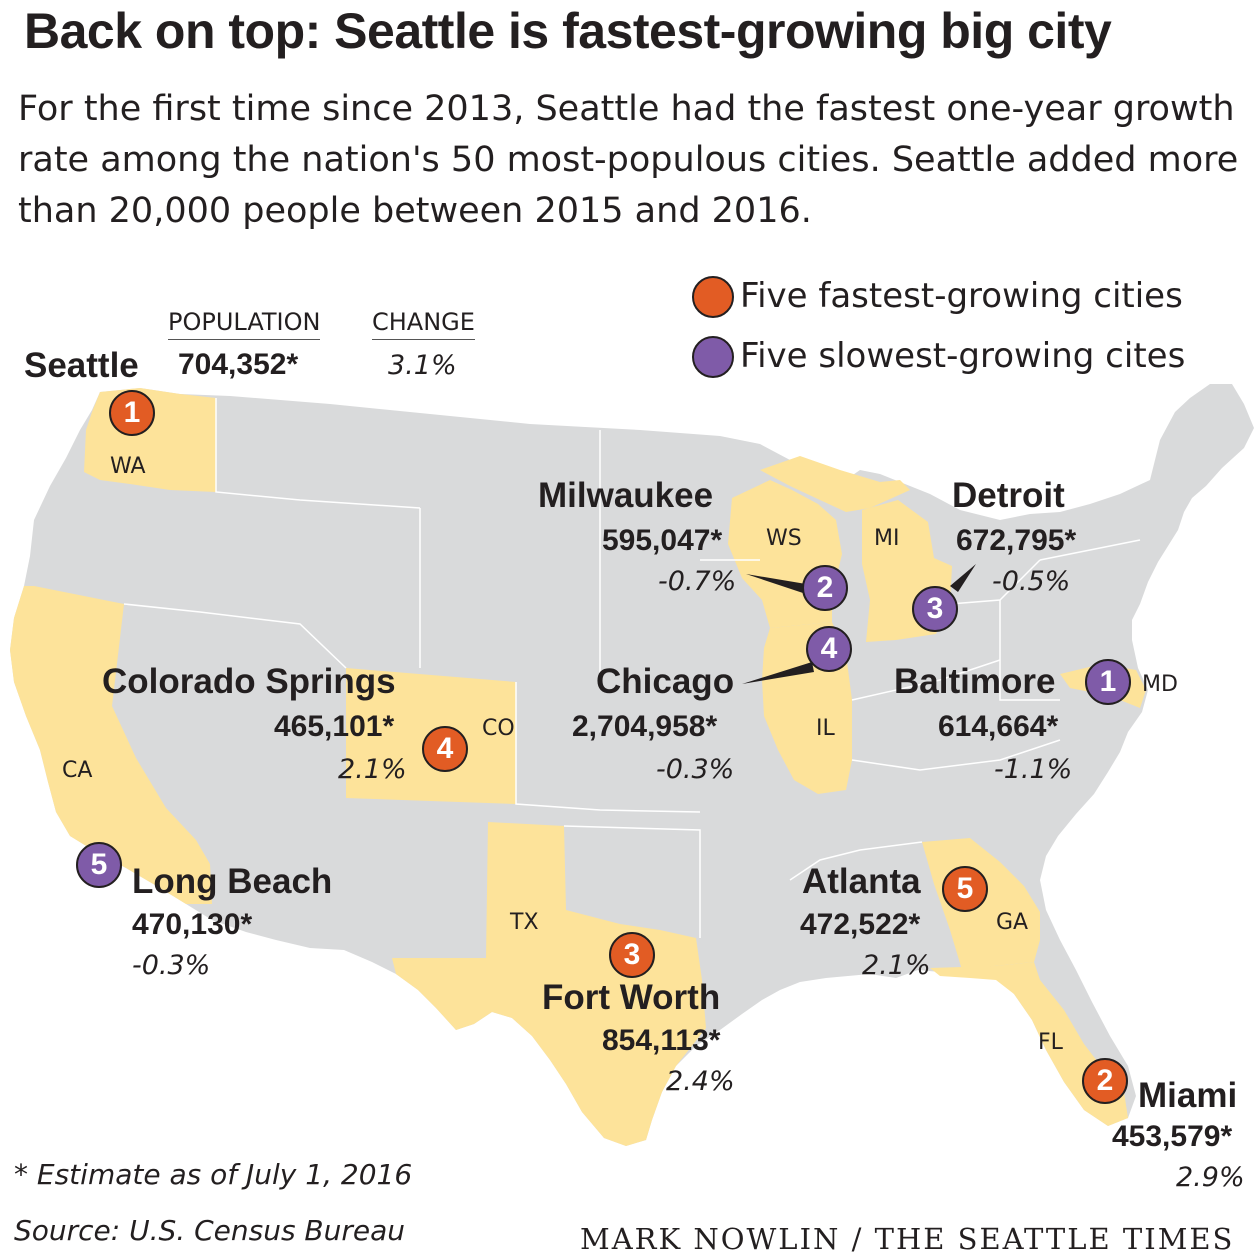 The image size is (1260, 1260). Describe the element at coordinates (825, 728) in the screenshot. I see `state-label-il: IL` at that location.